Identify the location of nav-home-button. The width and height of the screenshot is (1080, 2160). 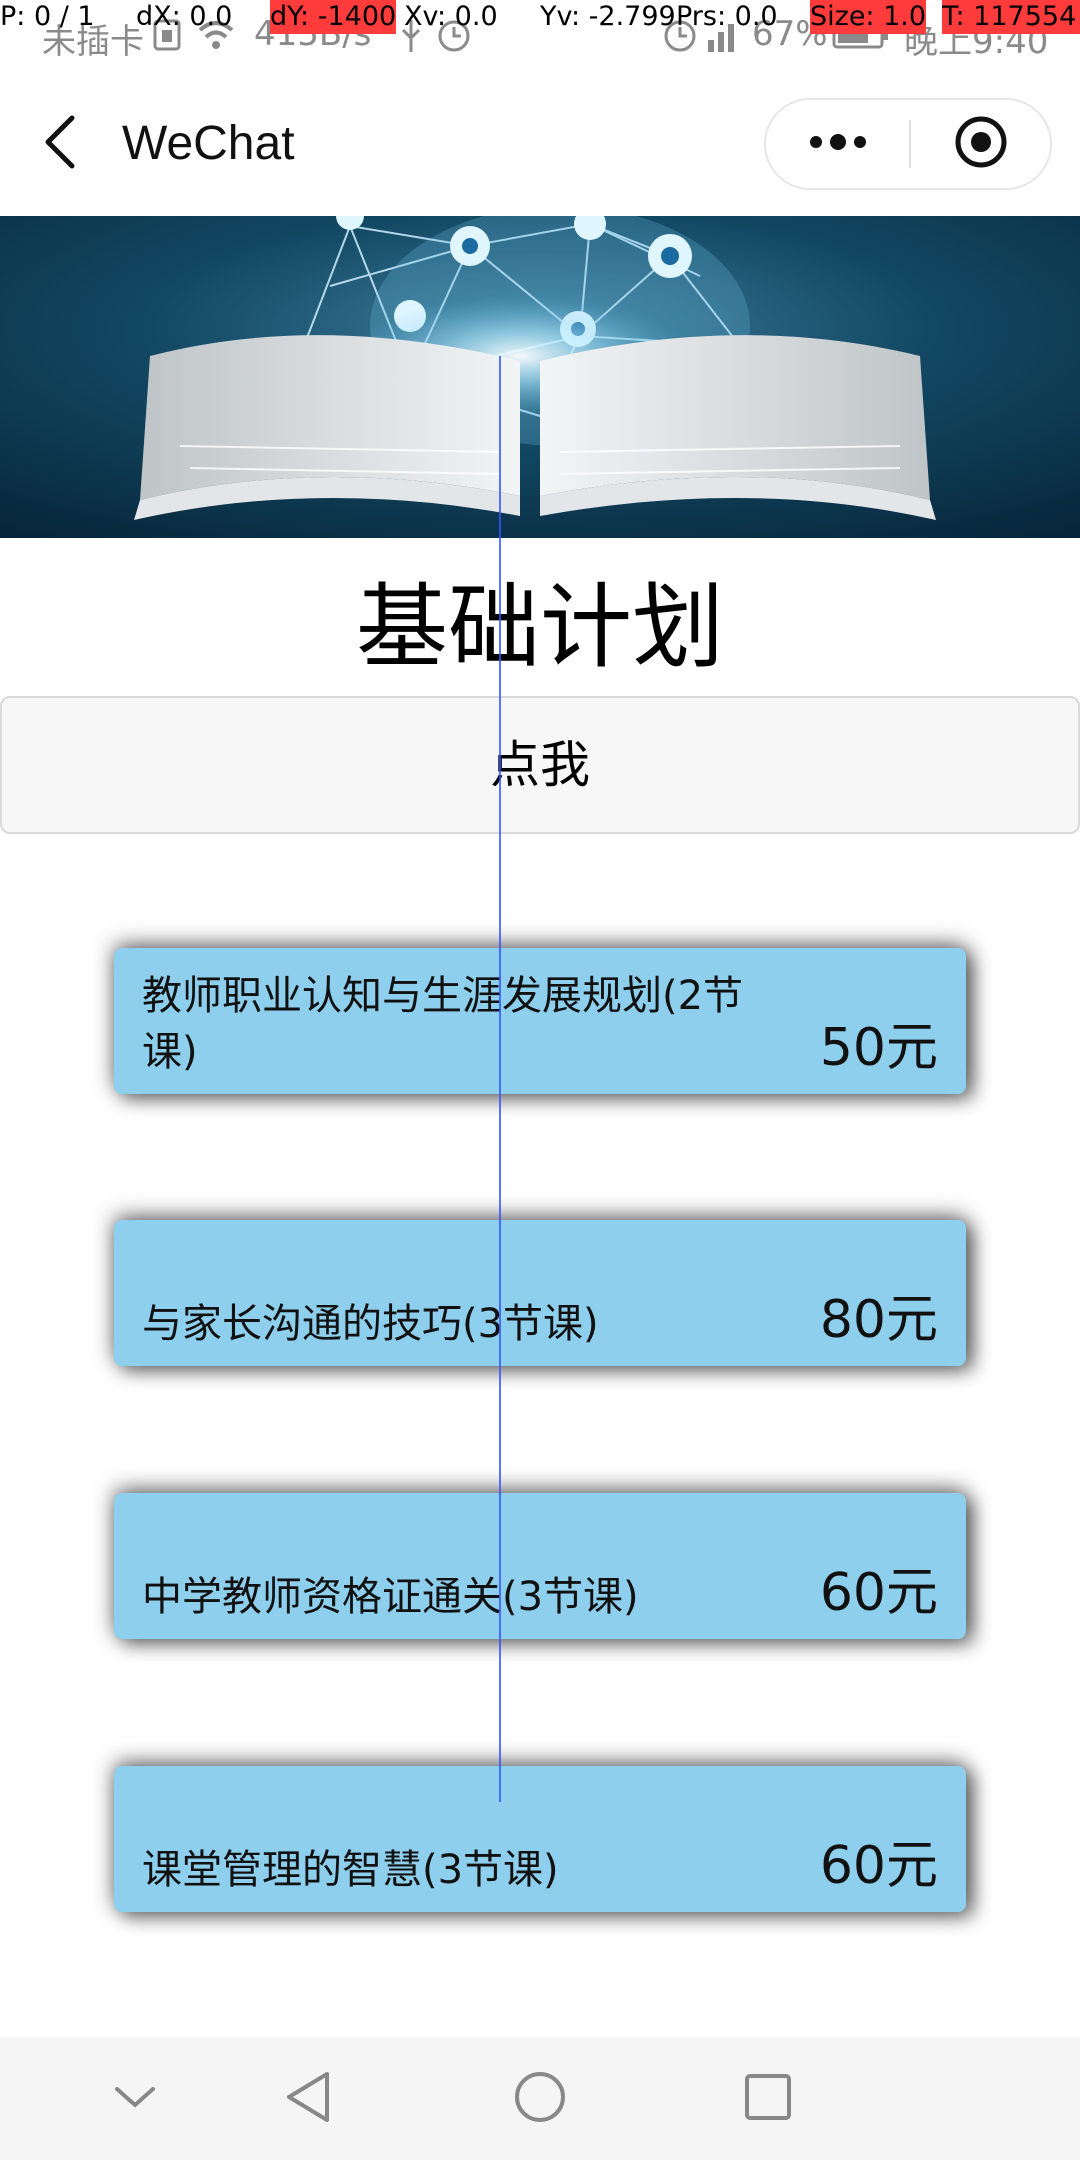
(540, 2099).